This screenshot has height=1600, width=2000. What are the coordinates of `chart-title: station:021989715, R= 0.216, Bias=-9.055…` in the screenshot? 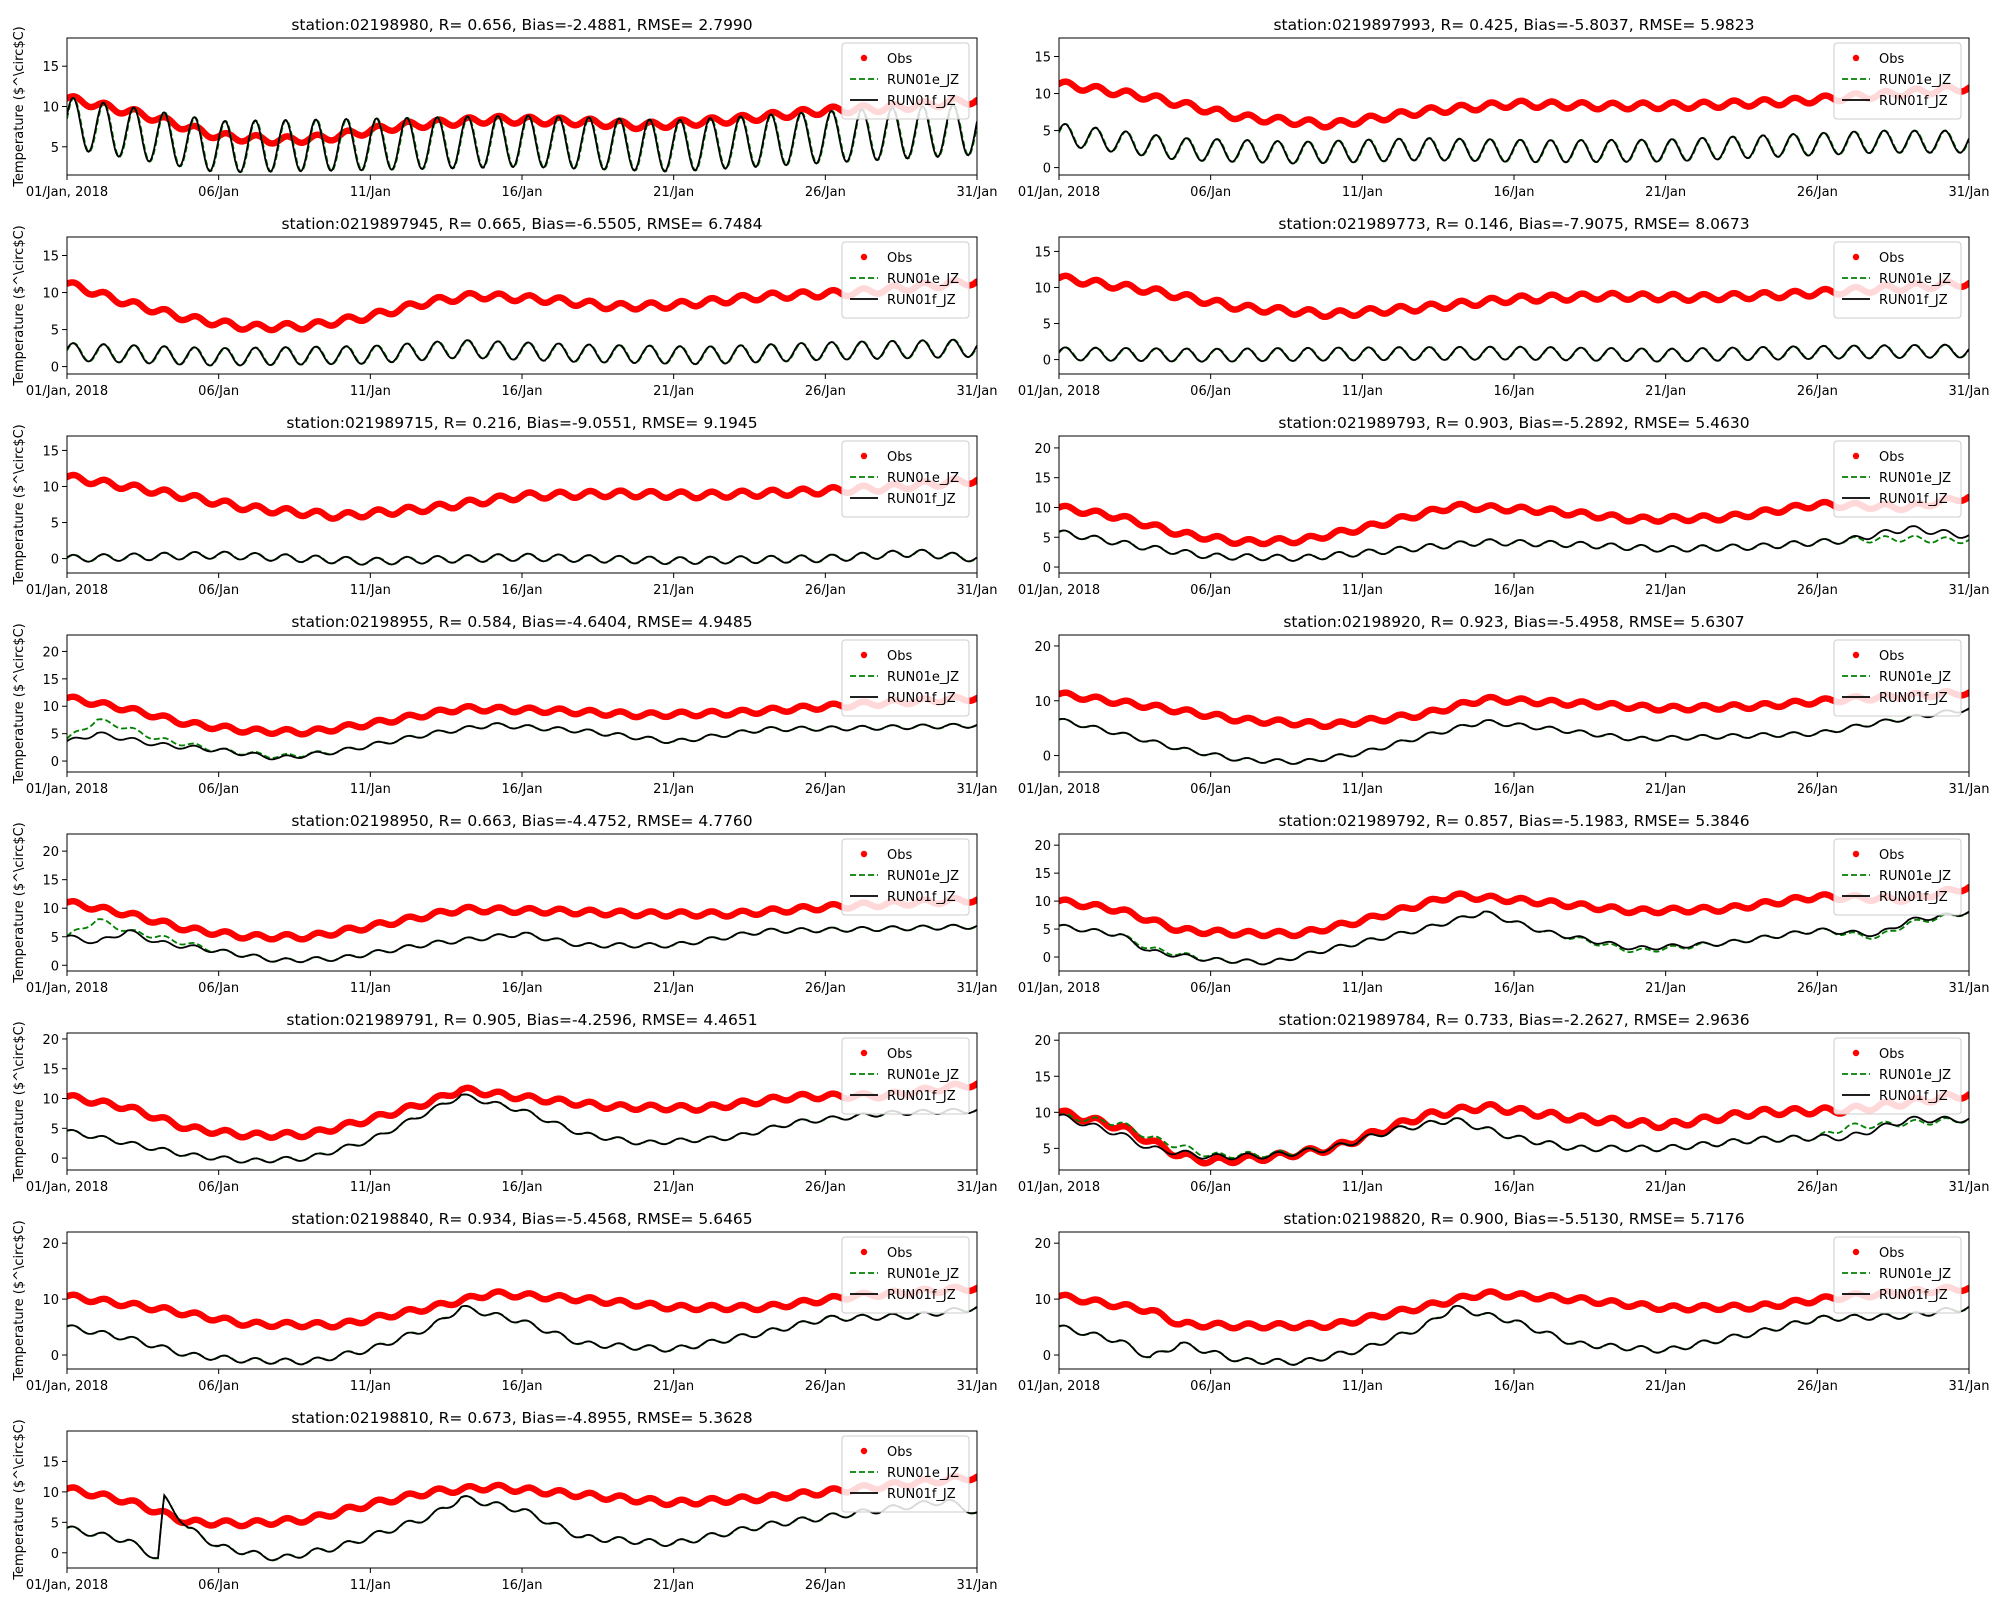 It's located at (521, 423).